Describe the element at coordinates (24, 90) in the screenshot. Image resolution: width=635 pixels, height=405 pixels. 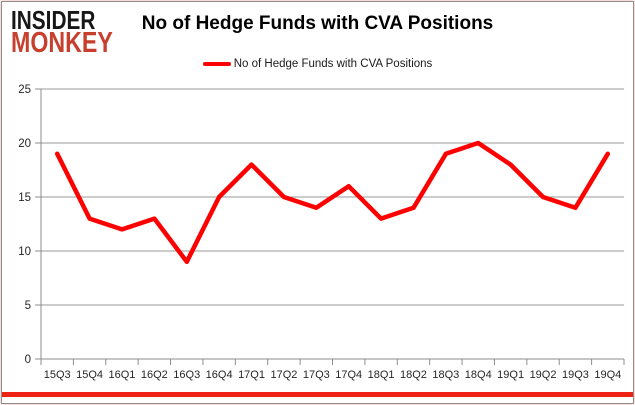
I see `y-tick-label: 25` at that location.